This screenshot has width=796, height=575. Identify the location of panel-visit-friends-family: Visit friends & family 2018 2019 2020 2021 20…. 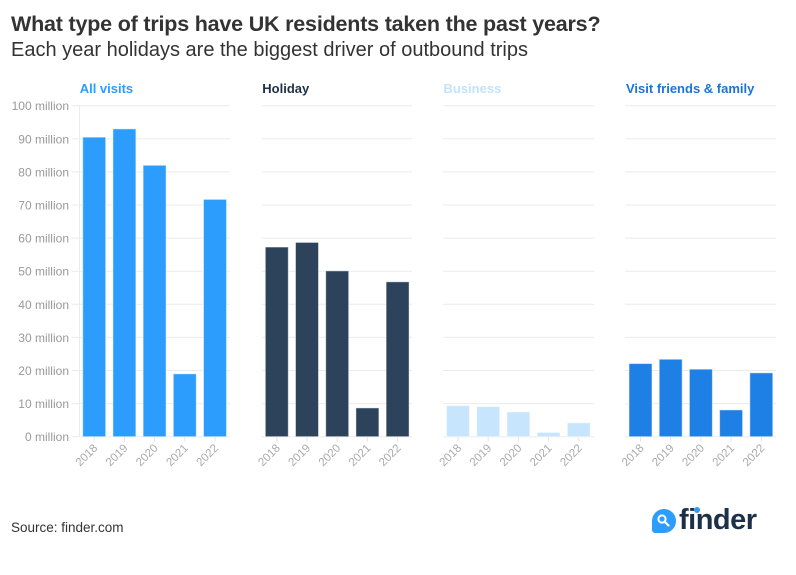
(698, 275).